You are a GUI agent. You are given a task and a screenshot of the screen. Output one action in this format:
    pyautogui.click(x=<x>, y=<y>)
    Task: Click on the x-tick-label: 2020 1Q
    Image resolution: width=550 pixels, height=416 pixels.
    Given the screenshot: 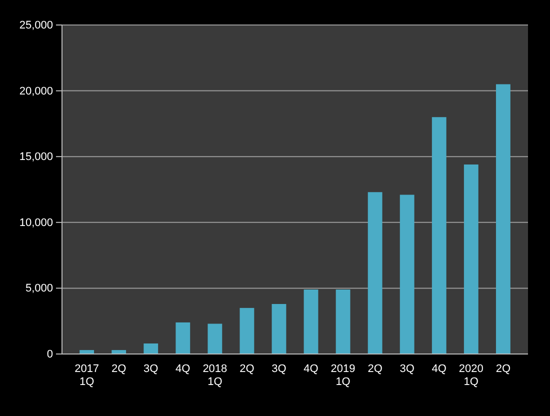 What is the action you would take?
    pyautogui.click(x=471, y=375)
    